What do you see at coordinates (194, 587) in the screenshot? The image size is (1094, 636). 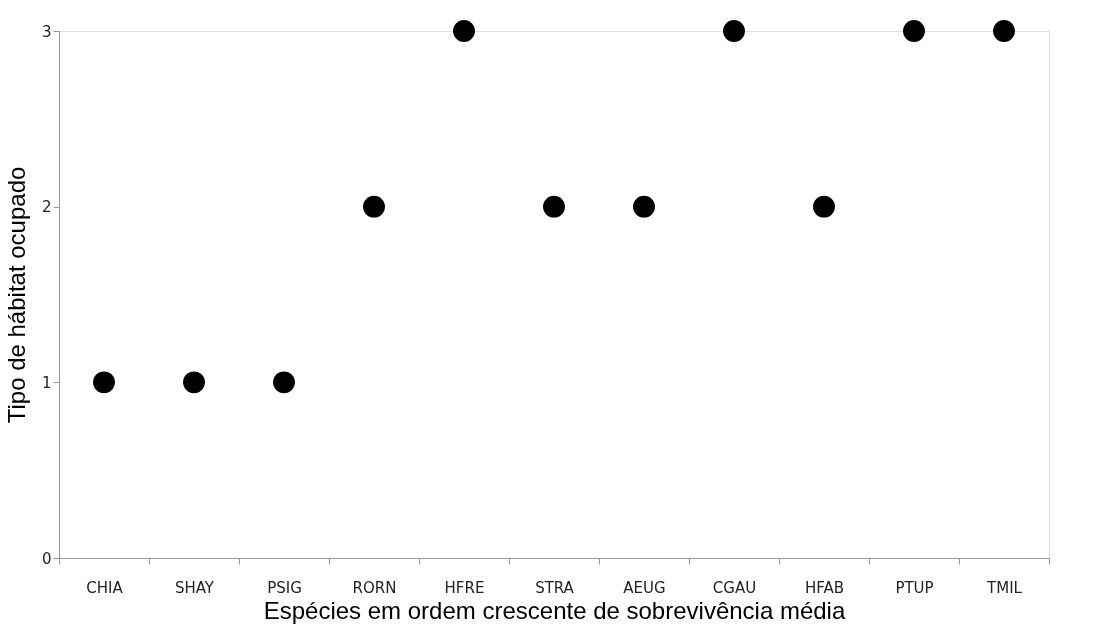 I see `x-tick-label: SHAY` at bounding box center [194, 587].